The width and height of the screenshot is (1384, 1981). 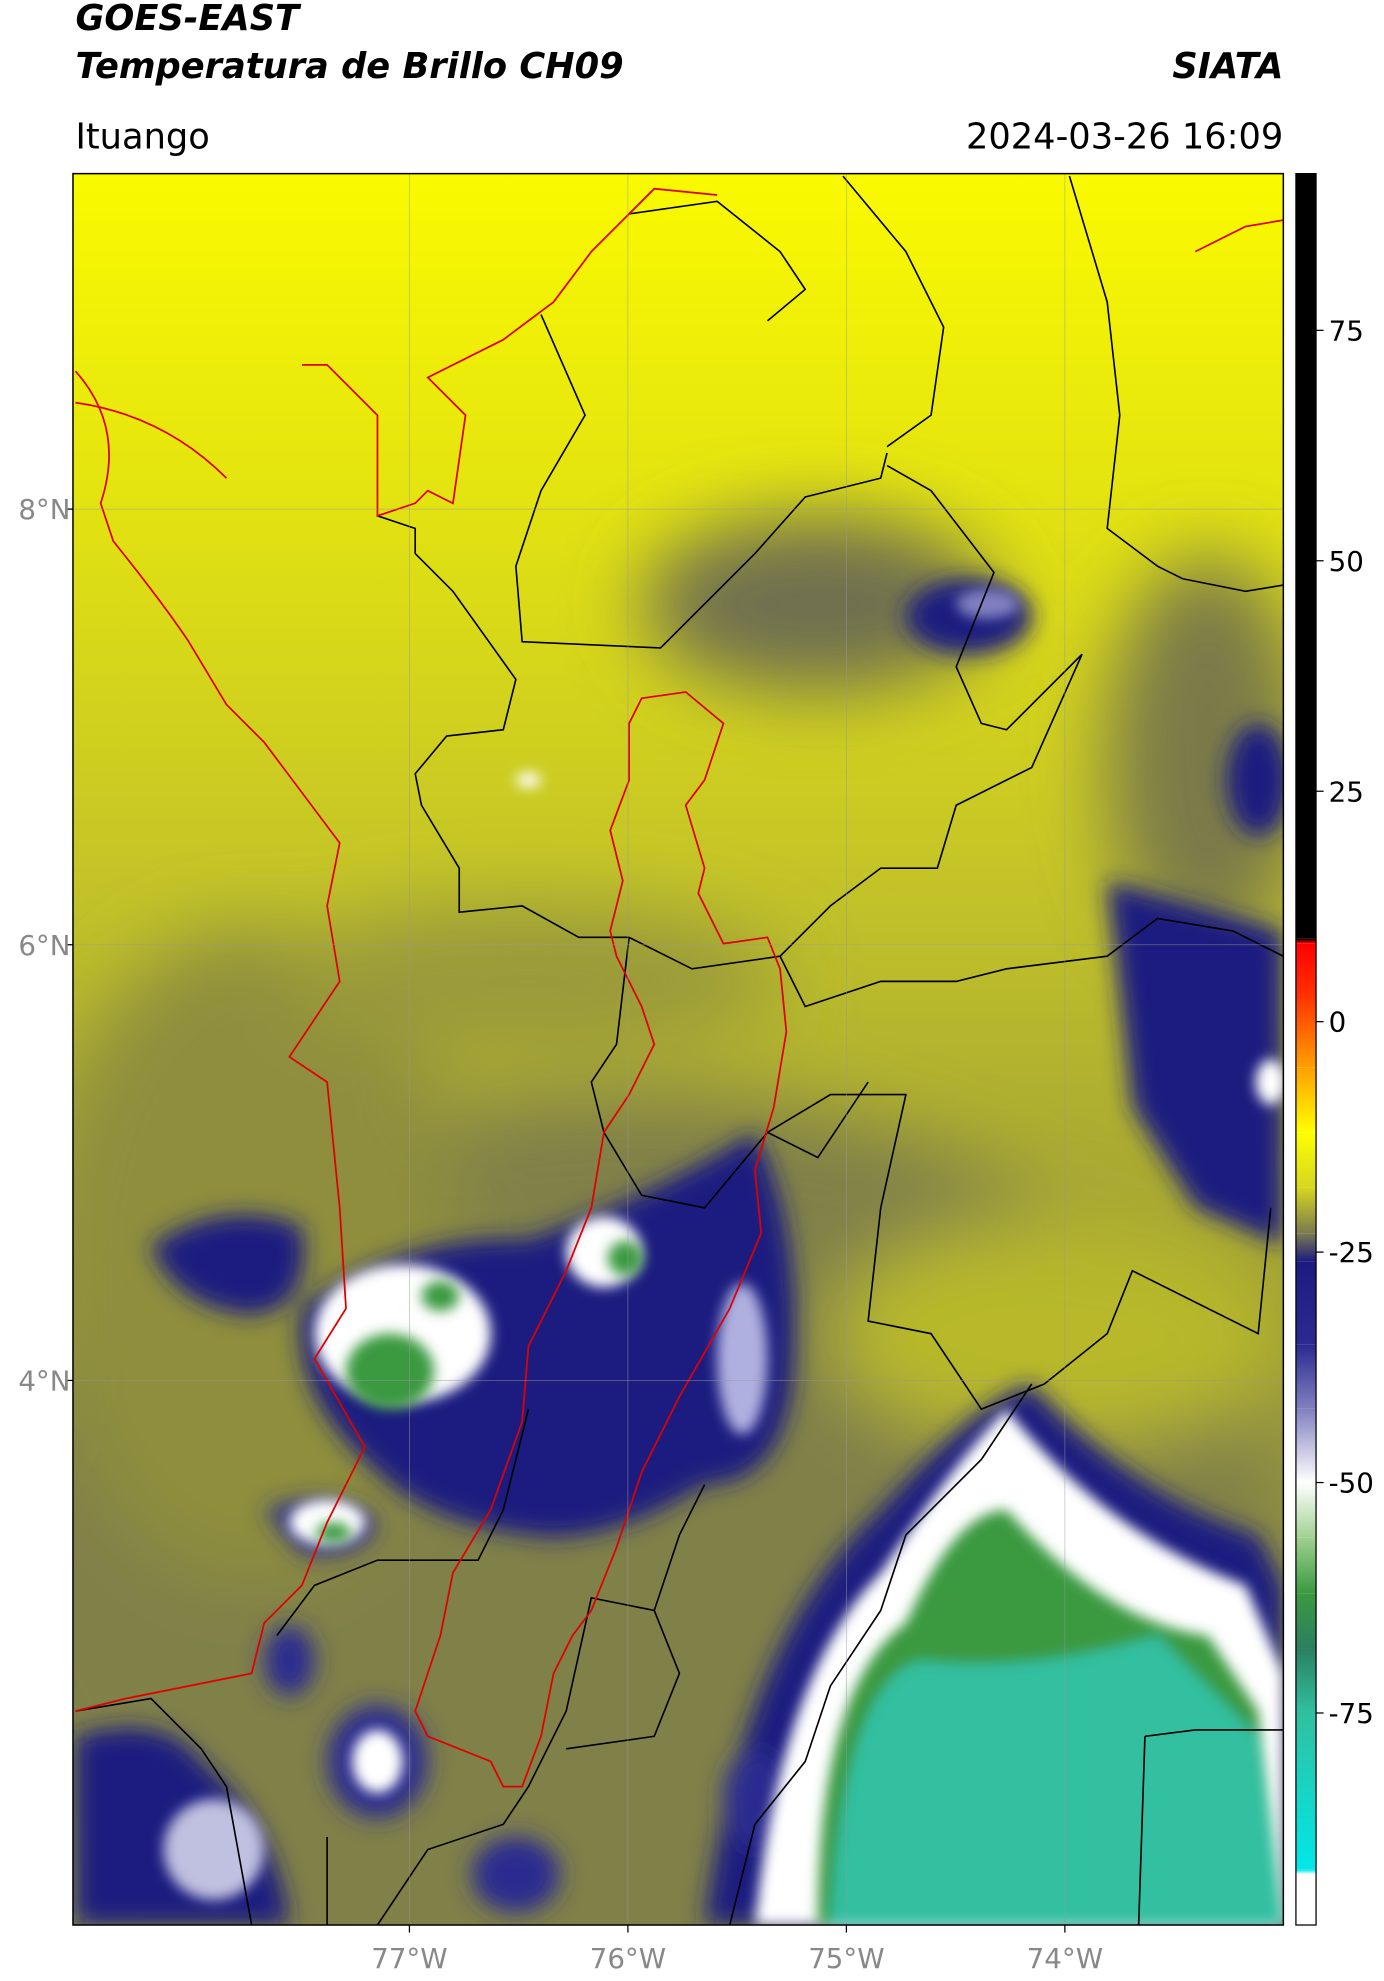 What do you see at coordinates (1124, 136) in the screenshot?
I see `datetime: 2024-03-26 16:09` at bounding box center [1124, 136].